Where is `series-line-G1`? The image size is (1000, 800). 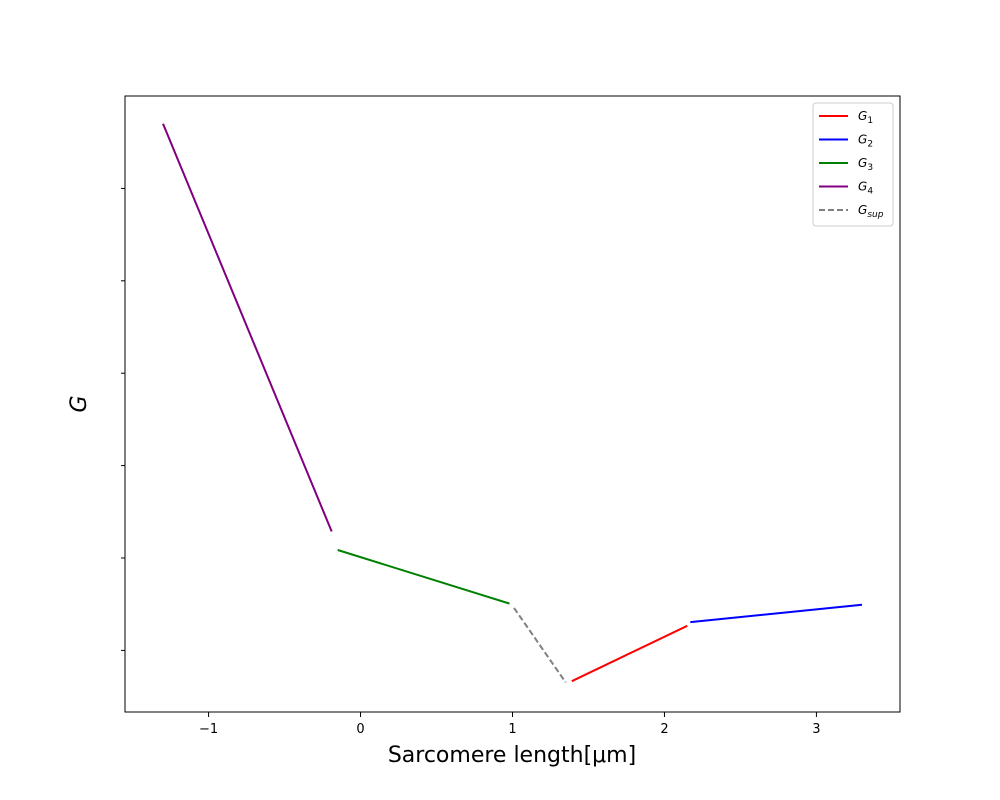 series-line-G1 is located at coordinates (629, 653).